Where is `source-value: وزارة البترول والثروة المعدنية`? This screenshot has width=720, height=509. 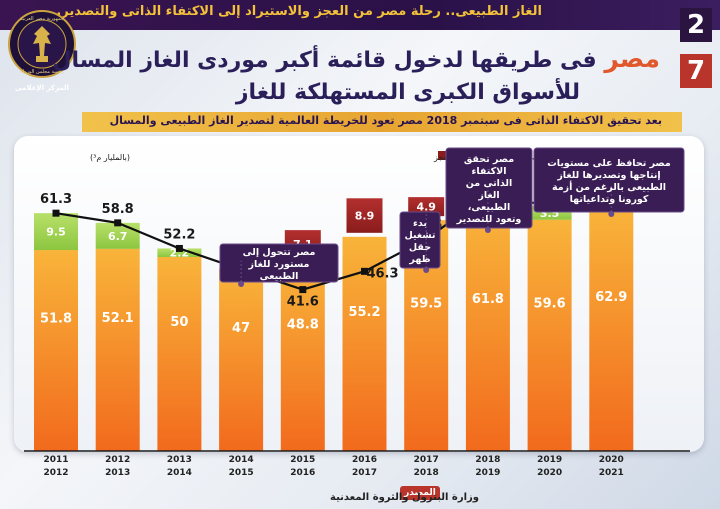 source-value: وزارة البترول والثروة المعدنية is located at coordinates (404, 497).